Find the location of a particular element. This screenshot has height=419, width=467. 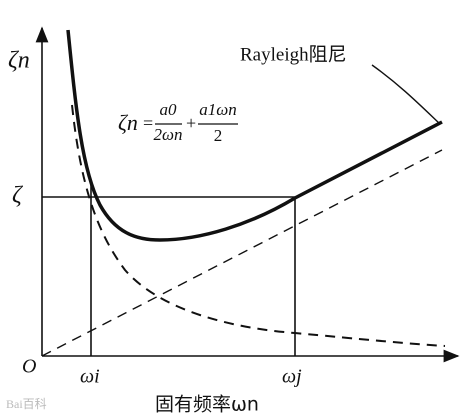

formula-plus: + is located at coordinates (191, 123).